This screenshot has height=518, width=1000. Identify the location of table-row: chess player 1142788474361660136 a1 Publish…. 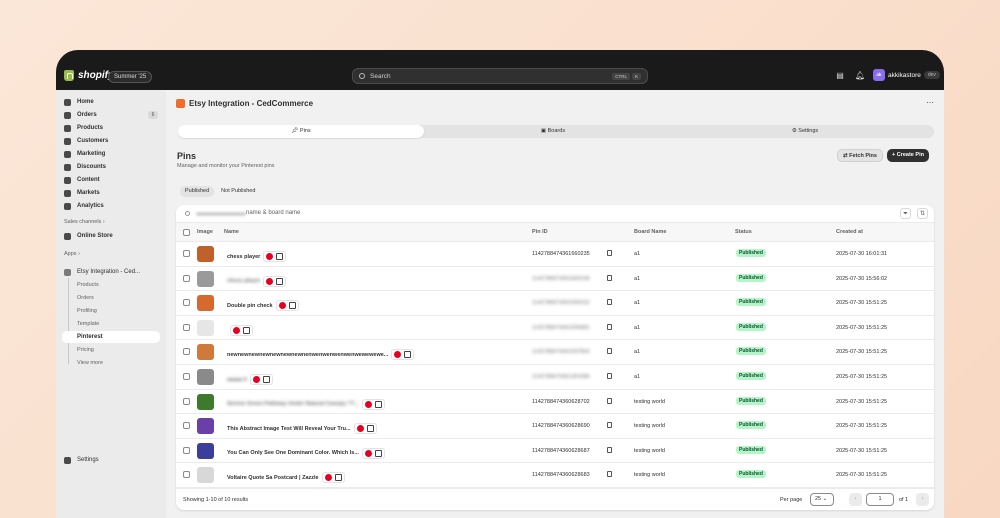
(555, 279).